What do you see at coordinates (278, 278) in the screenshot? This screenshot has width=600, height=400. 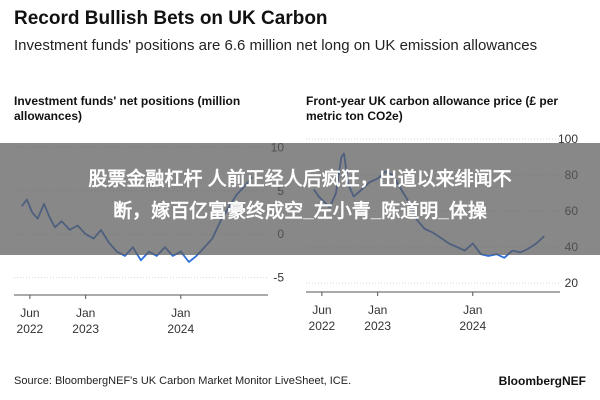 I see `y-tick-label: -5` at bounding box center [278, 278].